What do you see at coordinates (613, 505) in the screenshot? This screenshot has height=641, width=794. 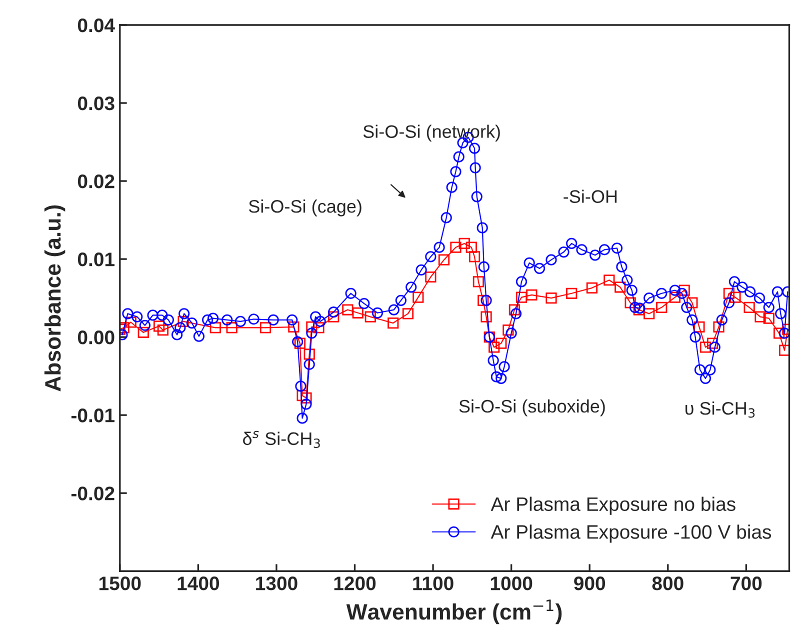 I see `legend-label: Ar Plasma Exposure no bias` at bounding box center [613, 505].